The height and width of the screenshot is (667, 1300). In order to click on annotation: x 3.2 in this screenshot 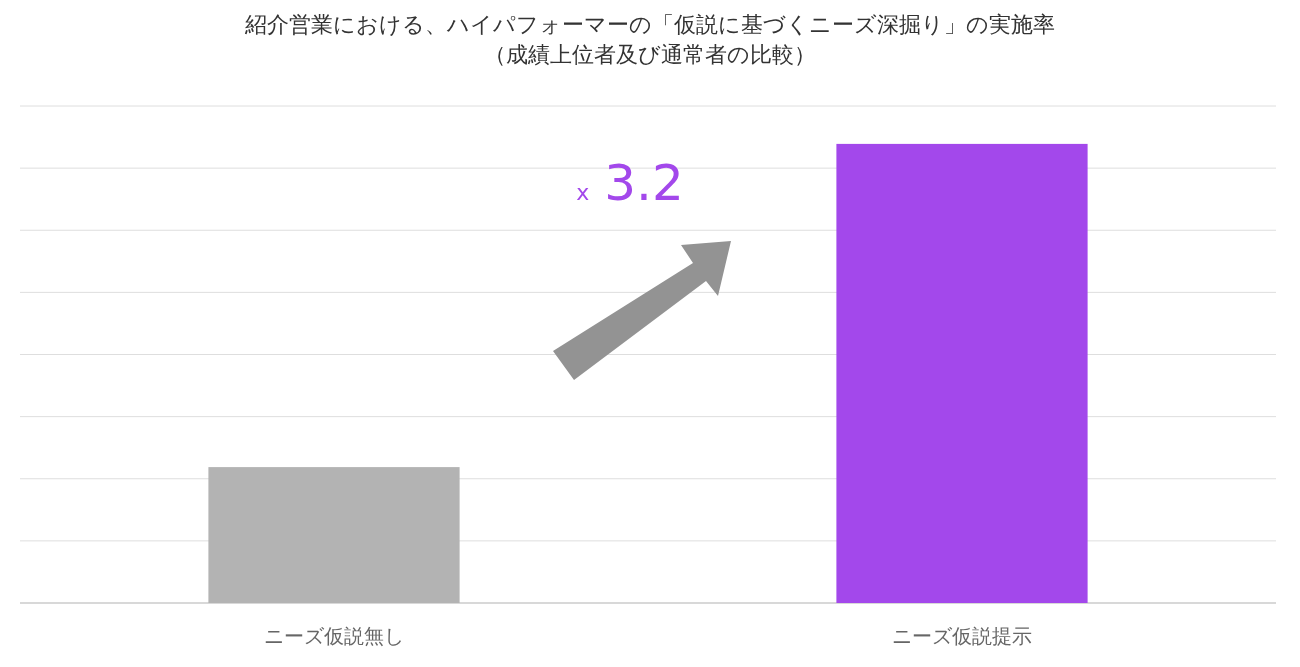, I will do `click(630, 183)`.